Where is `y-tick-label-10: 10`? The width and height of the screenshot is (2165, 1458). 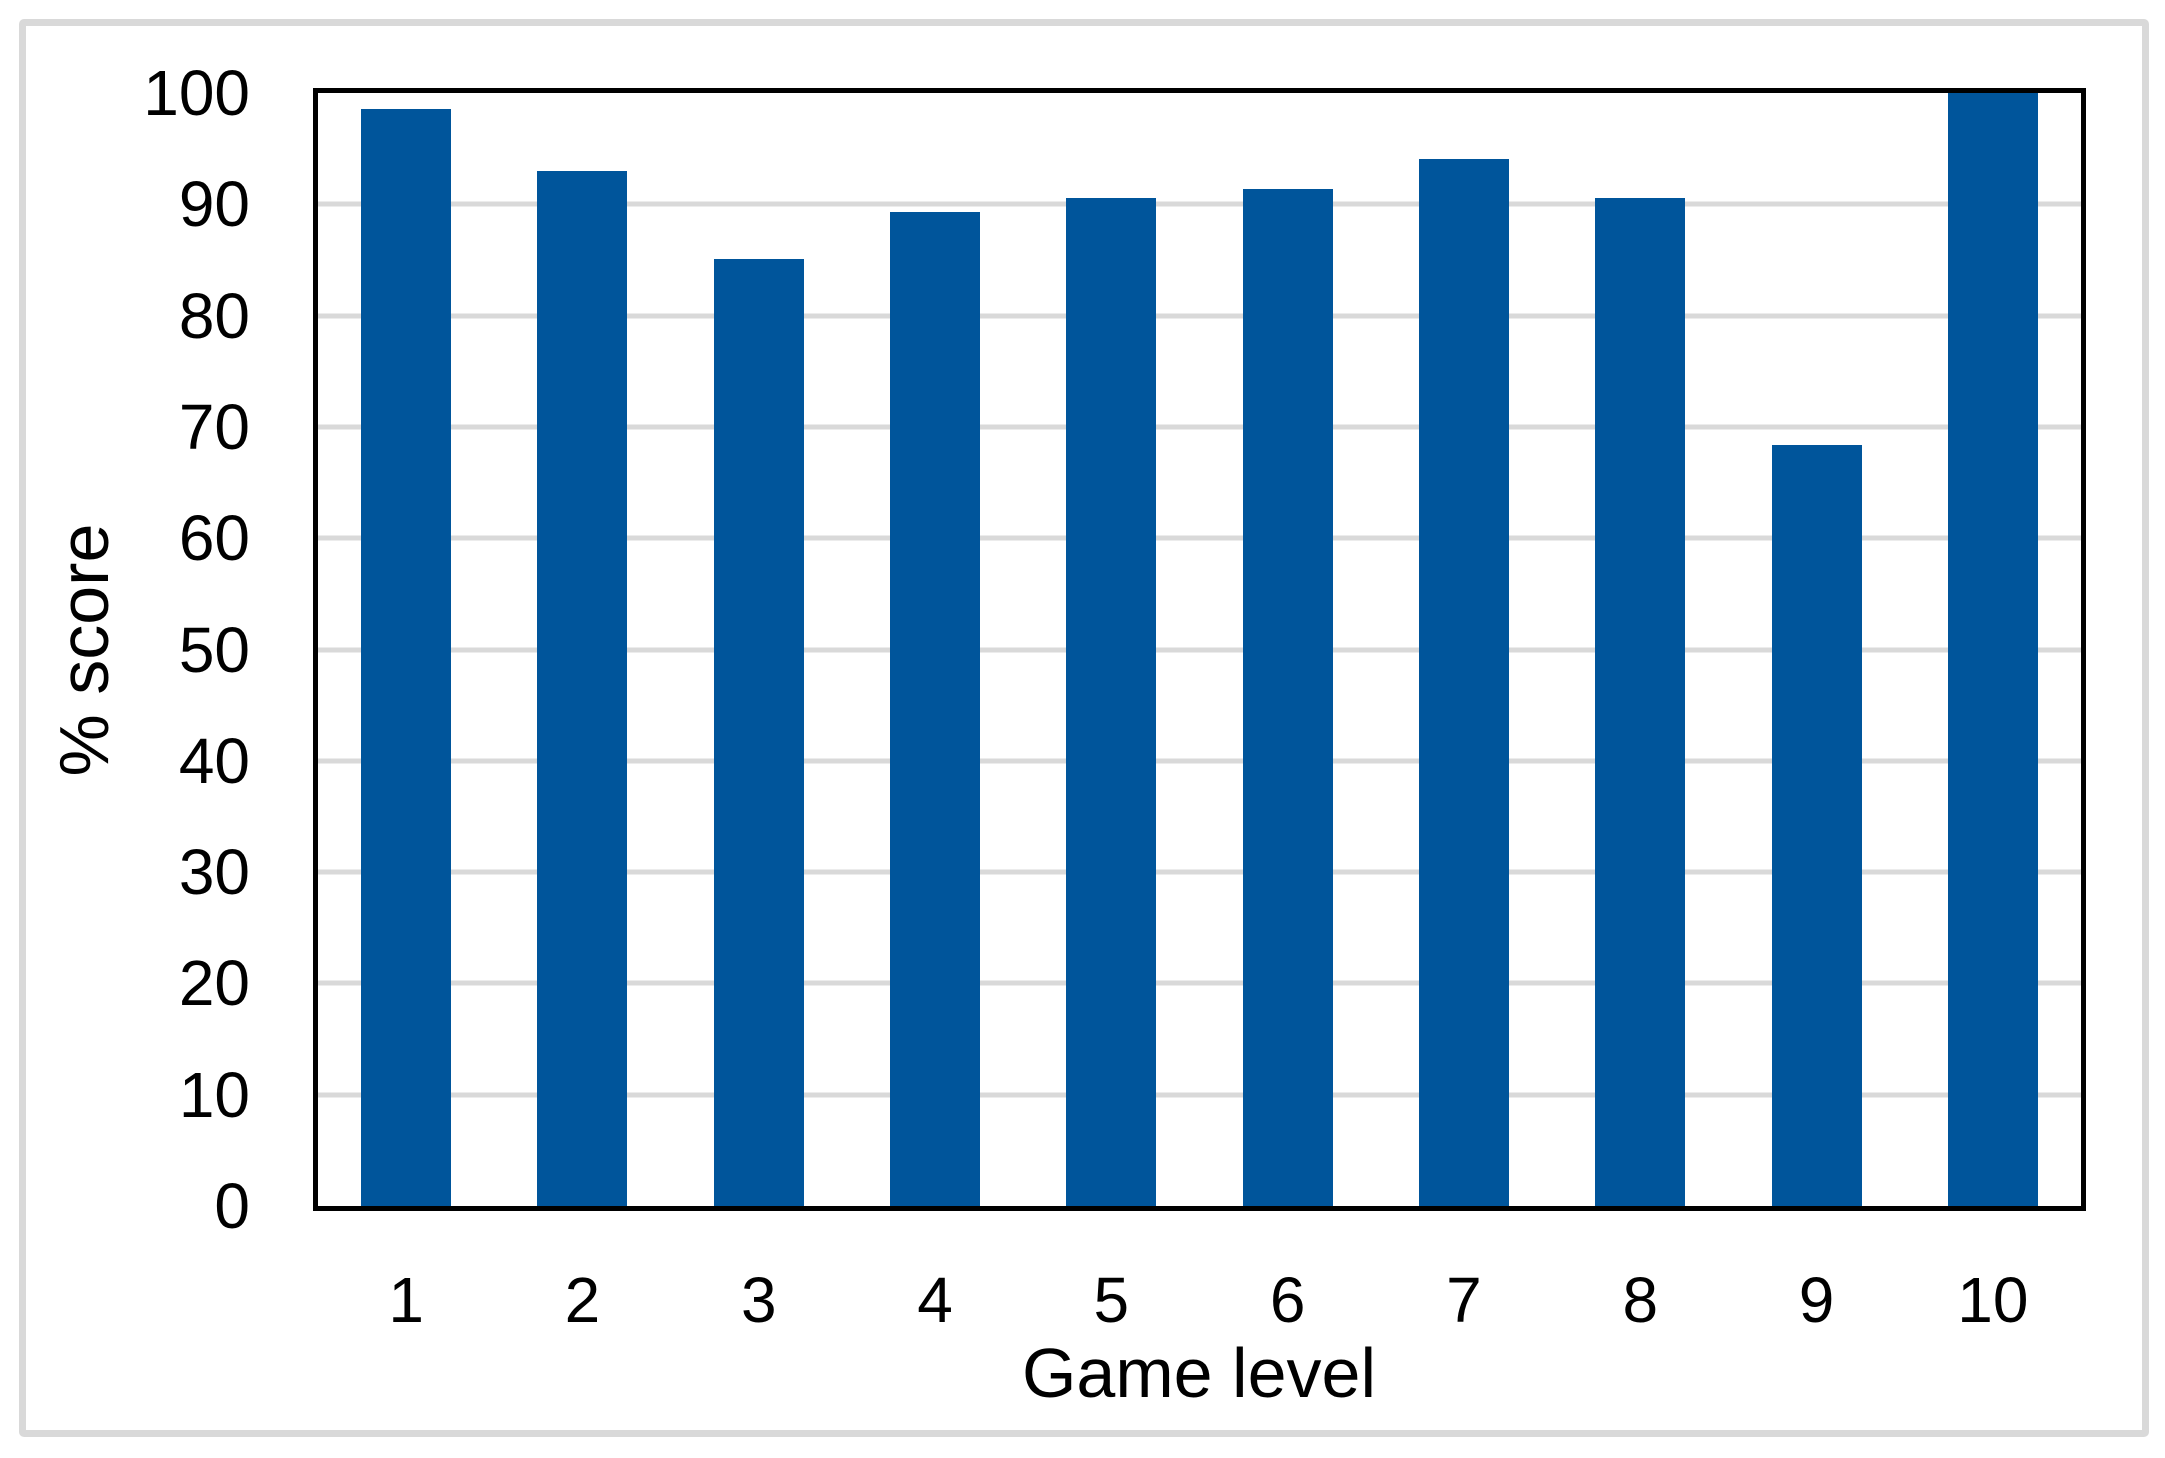 y-tick-label-10: 10 is located at coordinates (214, 1094).